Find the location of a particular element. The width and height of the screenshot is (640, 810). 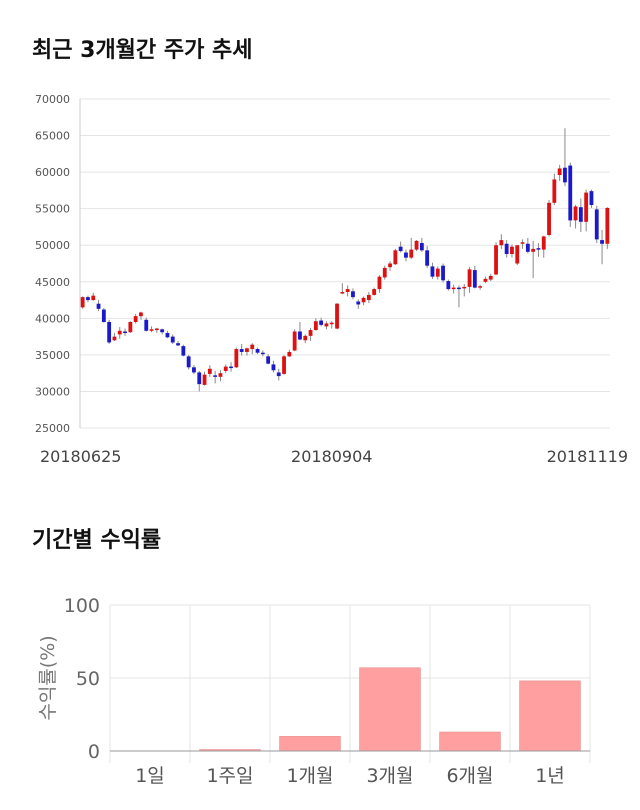

returns-x-tick-label: 1년 is located at coordinates (550, 776).